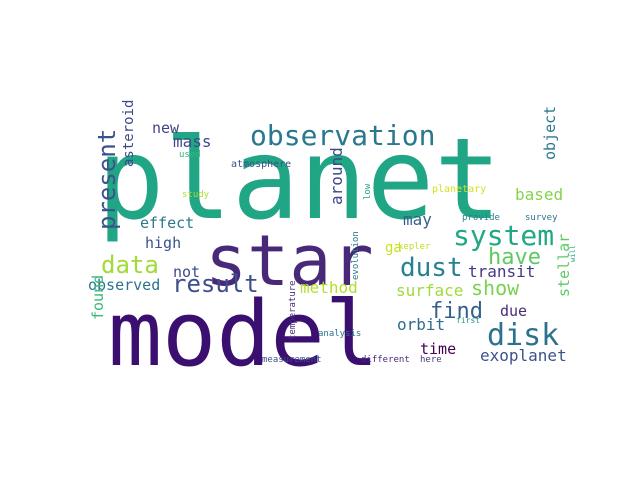 The image size is (640, 480). What do you see at coordinates (393, 248) in the screenshot?
I see `word-ga: ga` at bounding box center [393, 248].